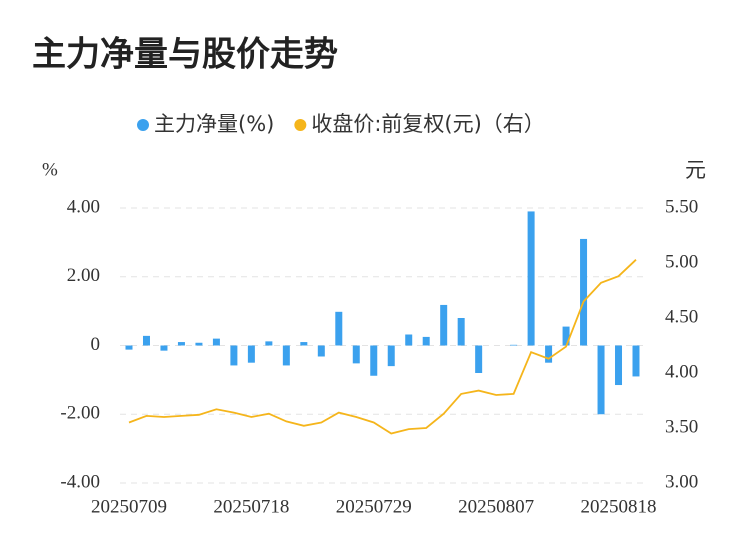  I want to click on y-unit: %, so click(50, 169).